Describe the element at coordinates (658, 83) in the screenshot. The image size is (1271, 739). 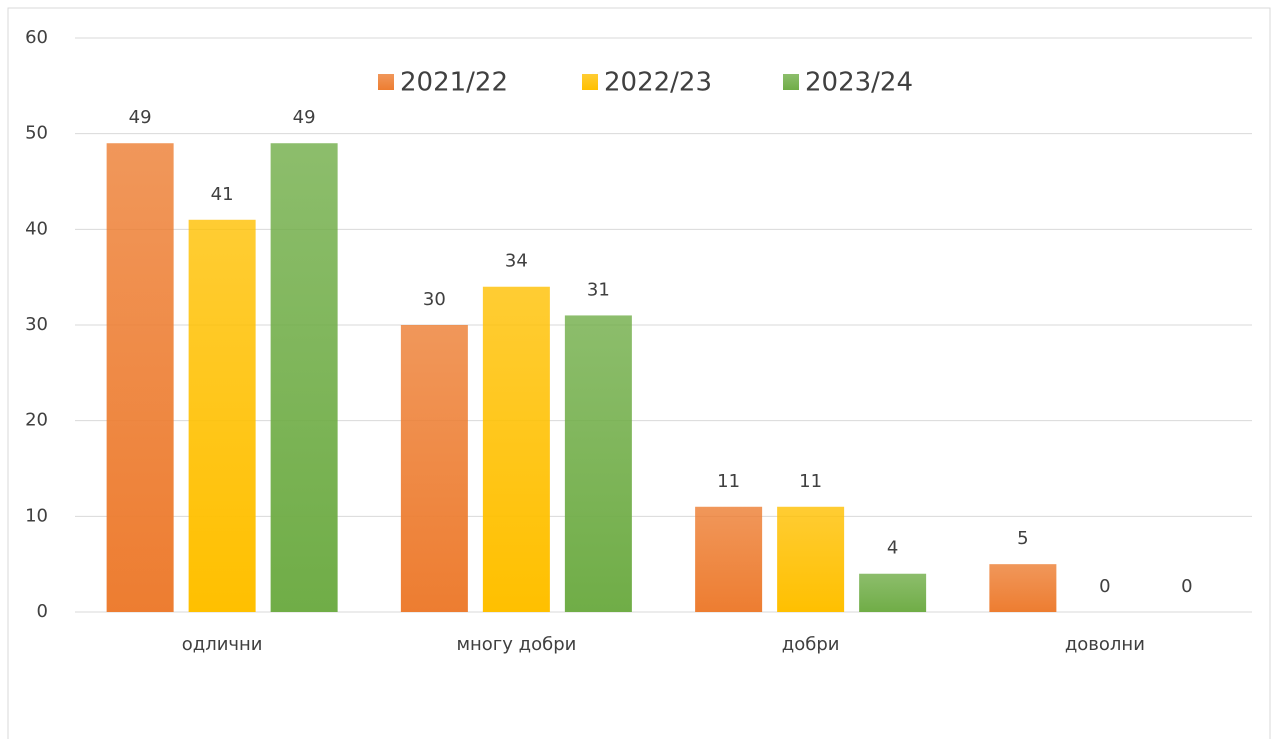
I see `legend-text: 2022/23` at that location.